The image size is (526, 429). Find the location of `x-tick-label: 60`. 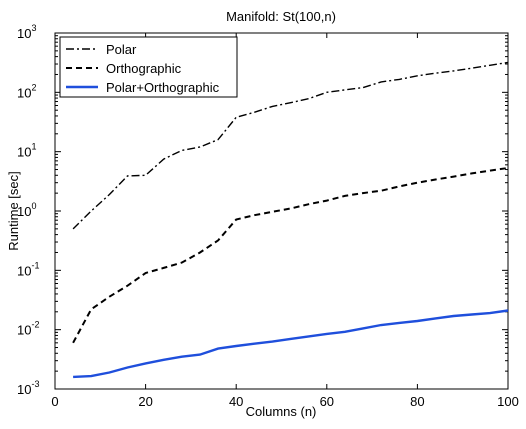

x-tick-label: 60 is located at coordinates (327, 401).